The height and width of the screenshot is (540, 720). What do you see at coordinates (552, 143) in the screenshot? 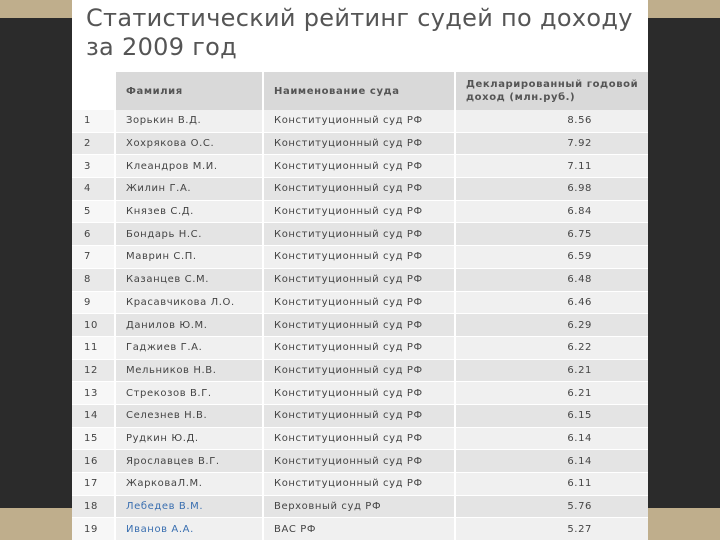
I see `row-income: 7.92` at bounding box center [552, 143].